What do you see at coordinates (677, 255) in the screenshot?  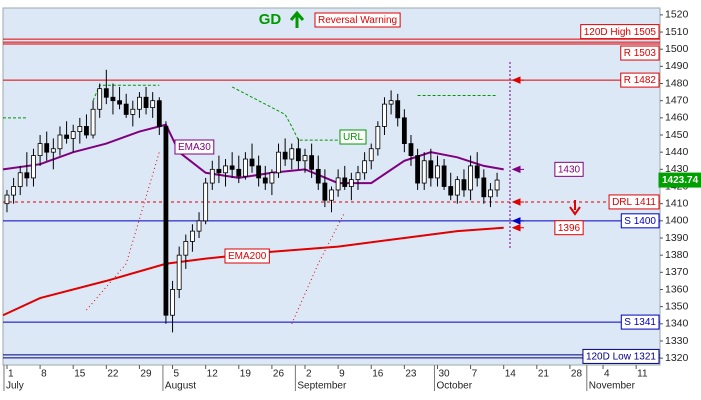 I see `y-tick-label: 1380` at bounding box center [677, 255].